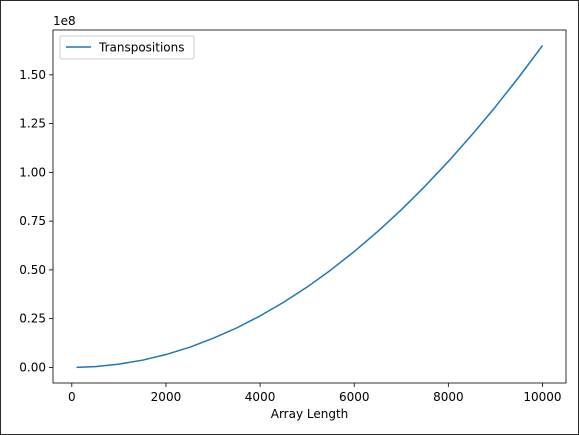 This screenshot has width=579, height=435. I want to click on x-tick-label: 0, so click(72, 397).